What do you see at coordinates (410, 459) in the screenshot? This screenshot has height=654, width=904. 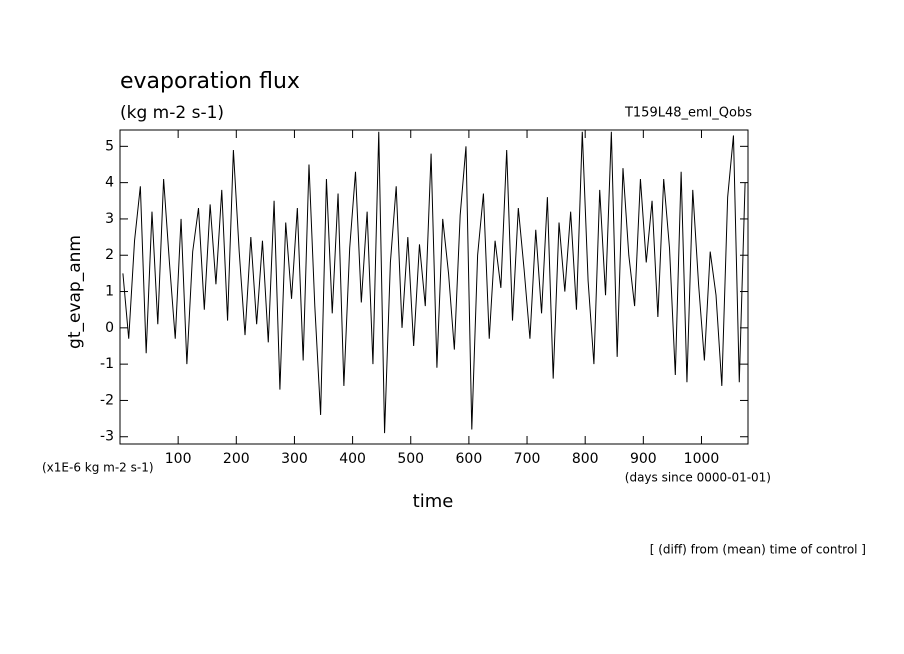 I see `x-tick-label: 500` at bounding box center [410, 459].